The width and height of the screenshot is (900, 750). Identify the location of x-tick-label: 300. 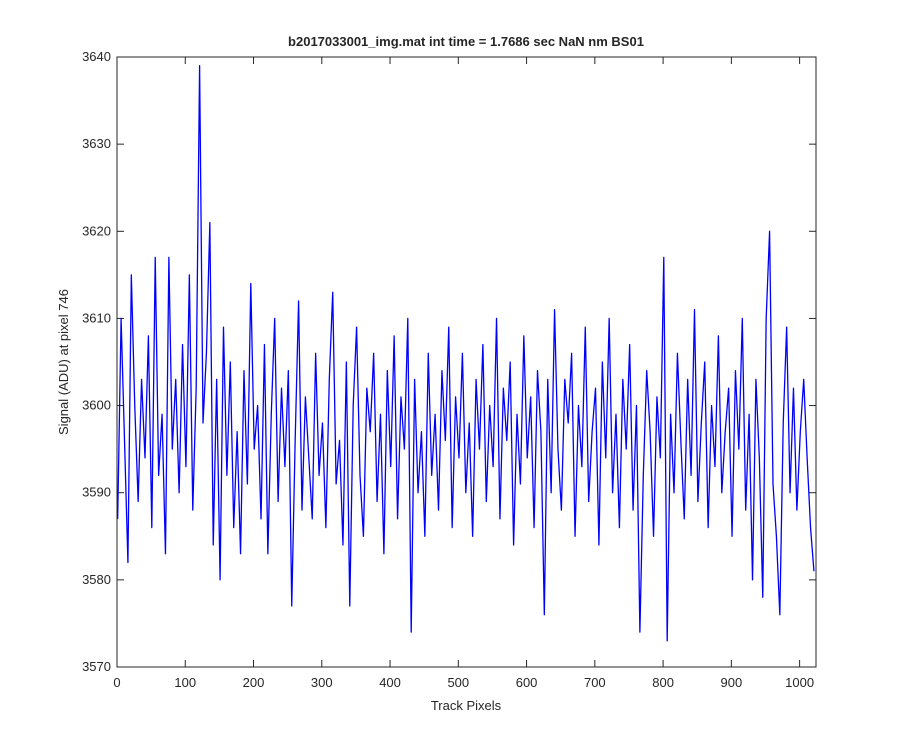
(322, 682).